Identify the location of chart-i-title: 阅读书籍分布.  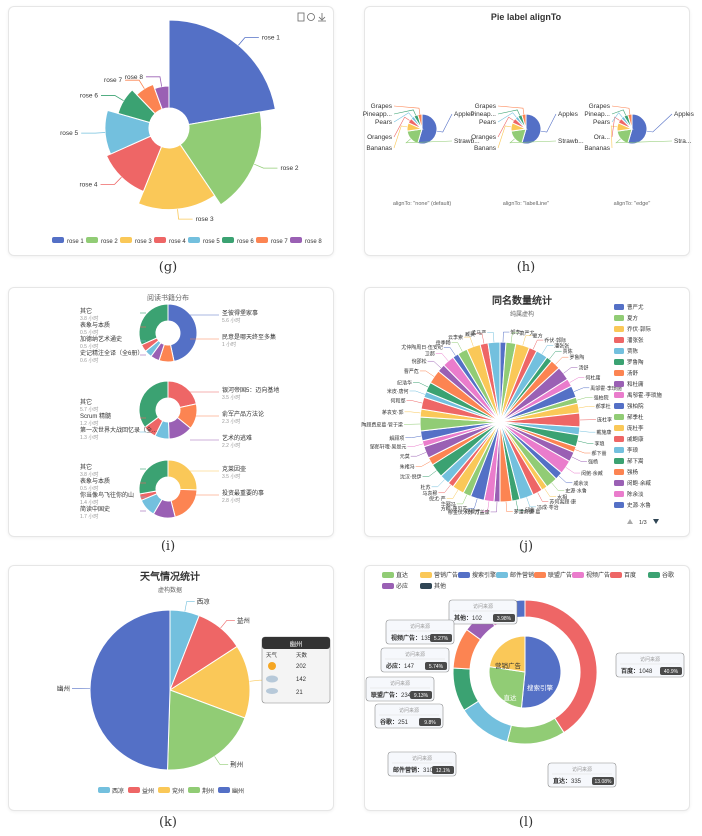
(168, 297).